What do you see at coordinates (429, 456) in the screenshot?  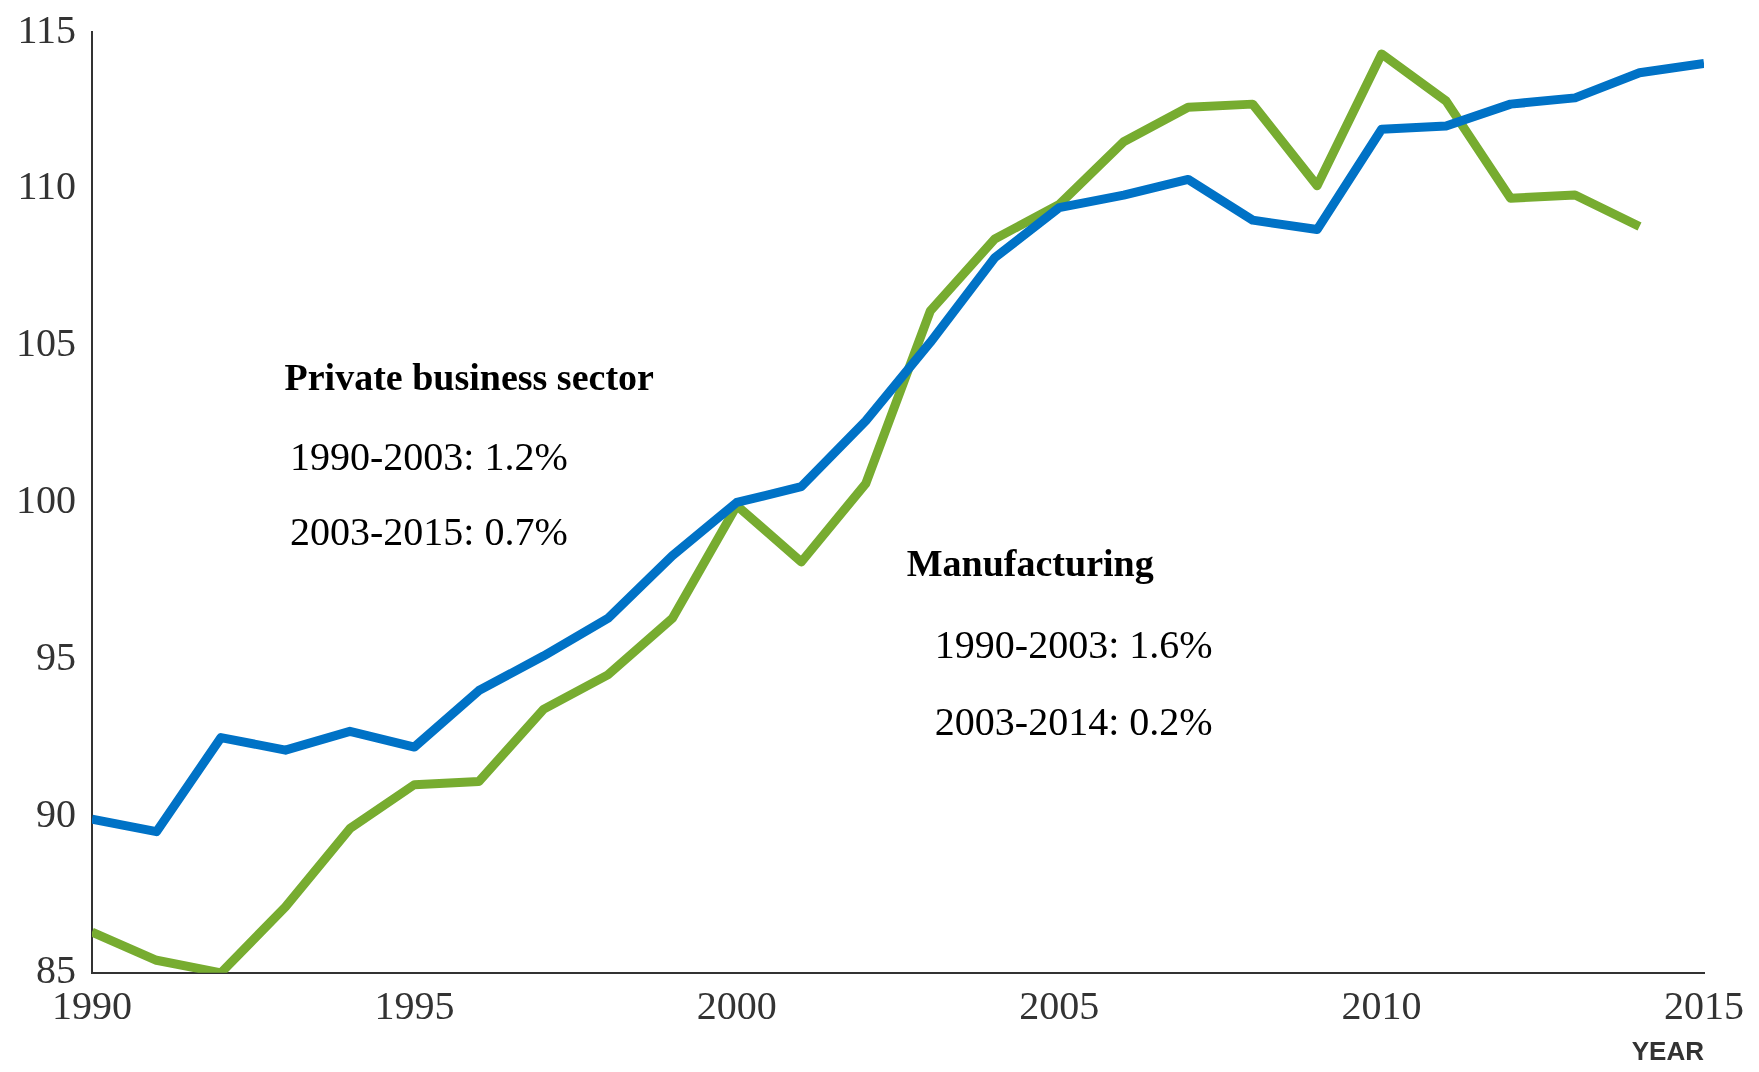 I see `annotation: 1990-2003: 1.2%` at bounding box center [429, 456].